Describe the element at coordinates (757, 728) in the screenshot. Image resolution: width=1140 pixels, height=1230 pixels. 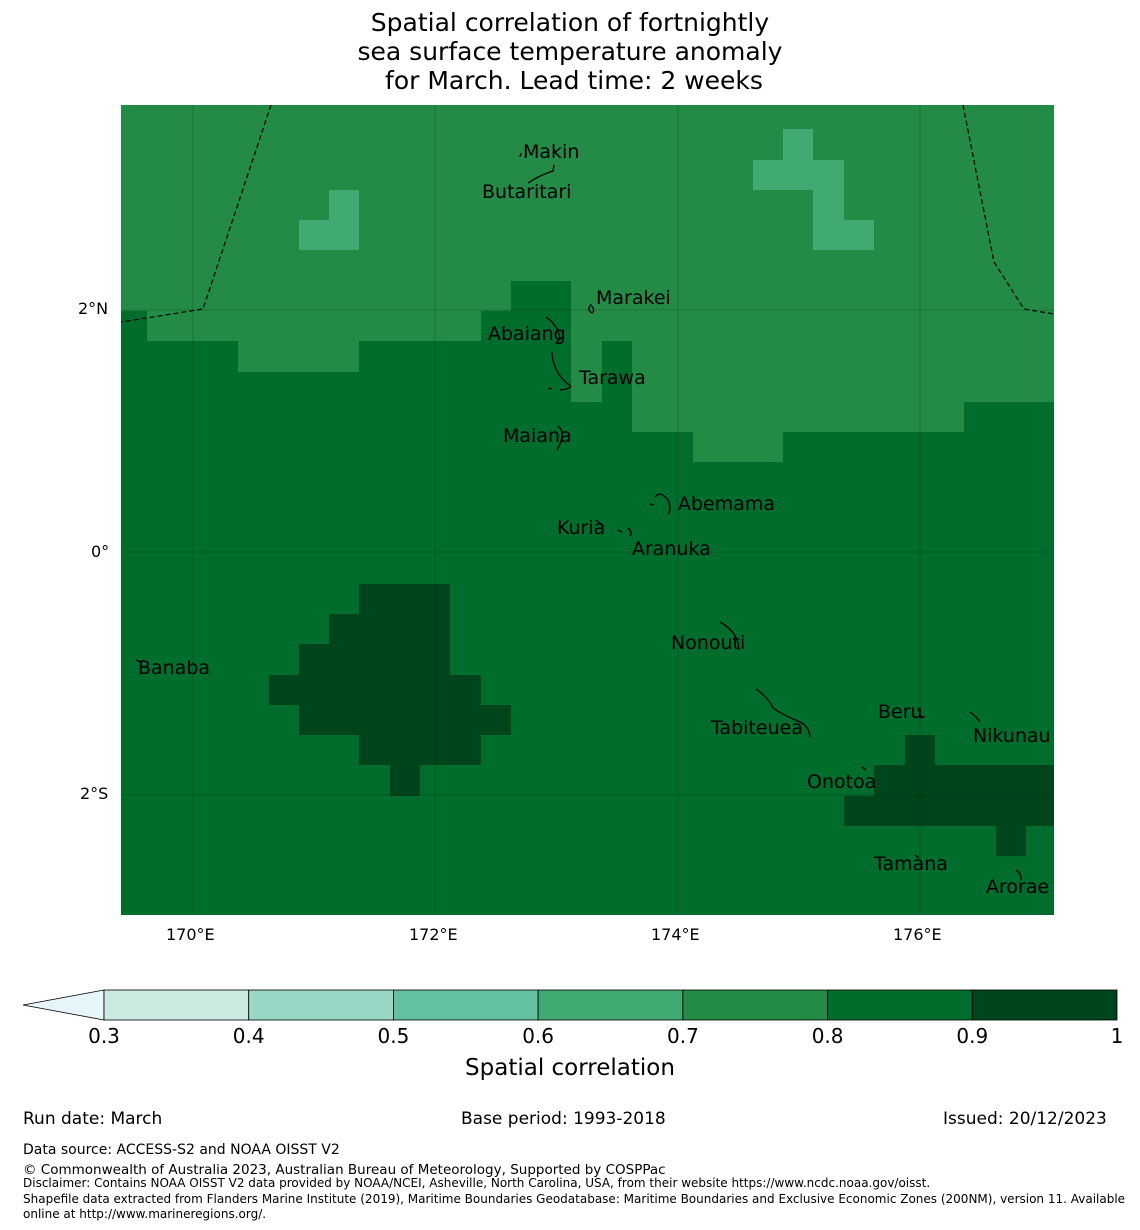
I see `island-label-tabiteuea: Tabiteuea` at that location.